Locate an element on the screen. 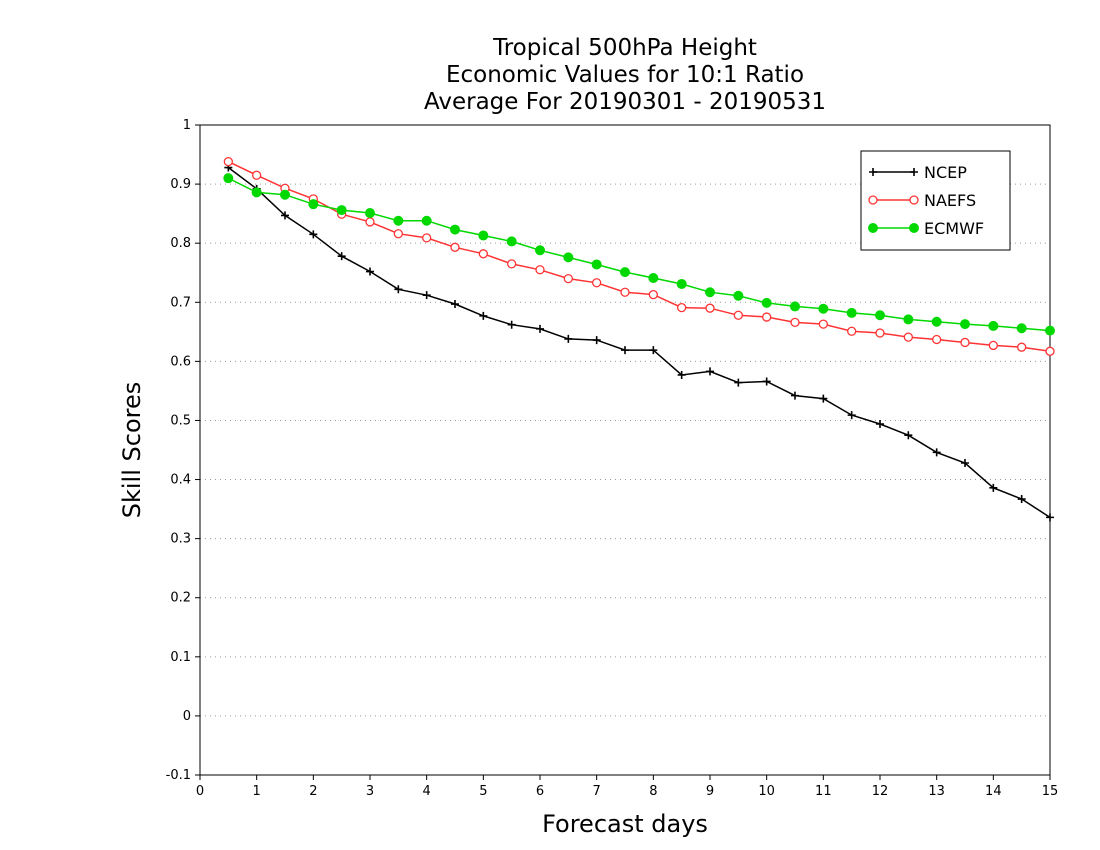  y-tick-label: 0.4 is located at coordinates (180, 480).